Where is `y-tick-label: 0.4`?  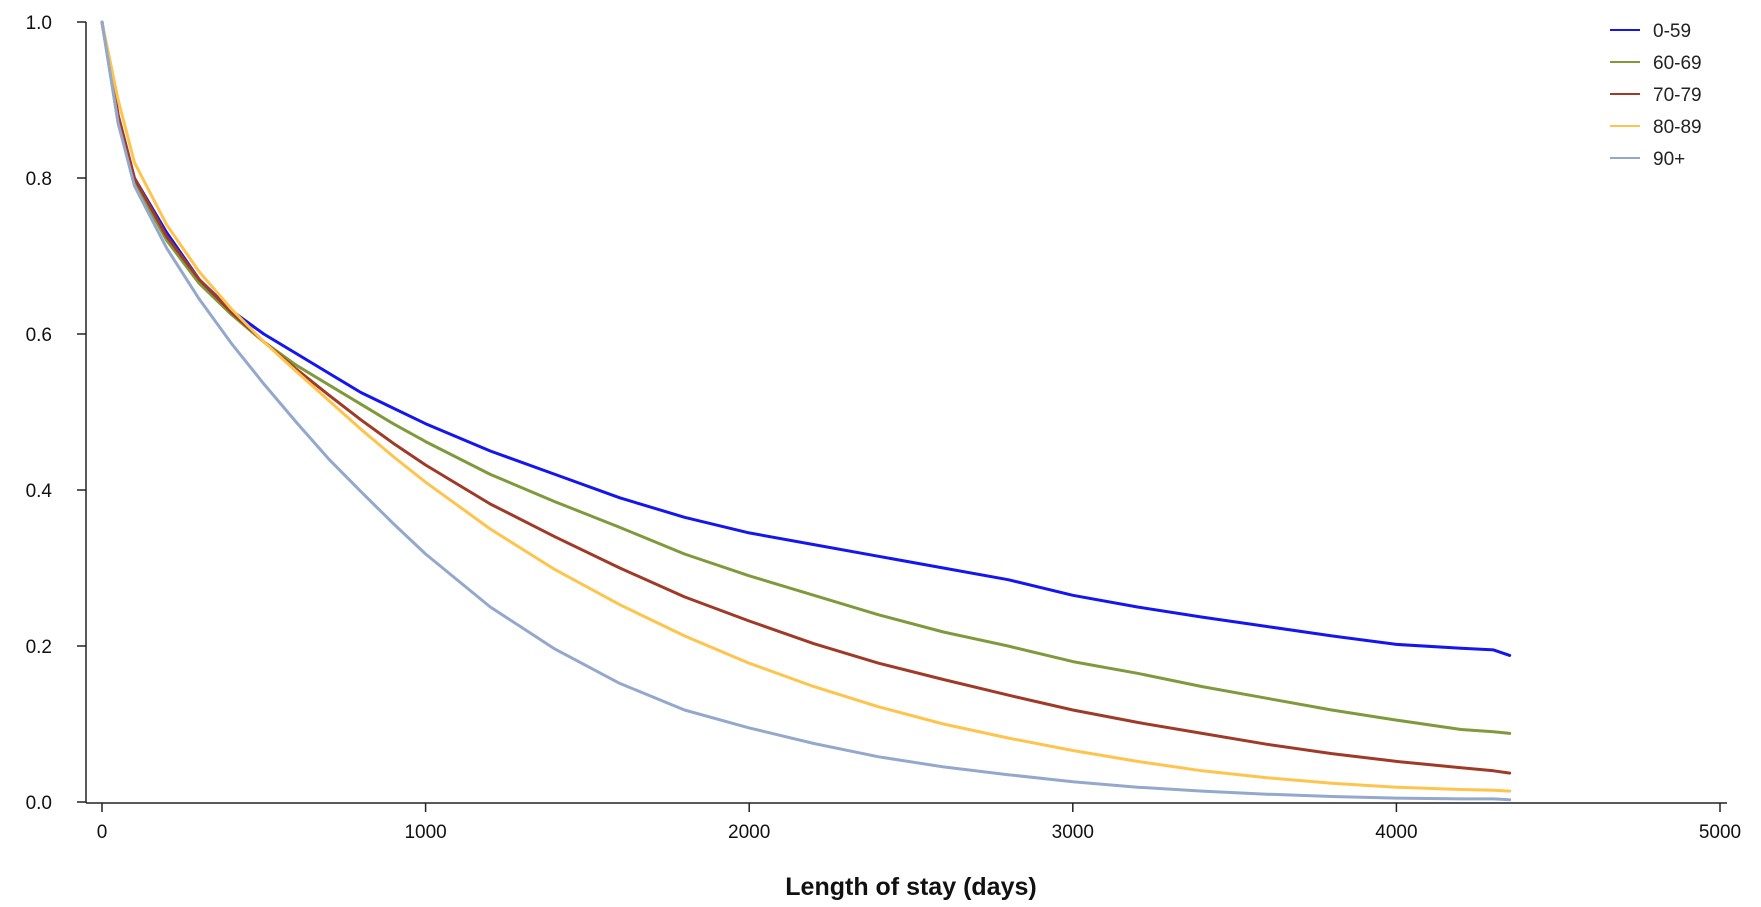
y-tick-label: 0.4 is located at coordinates (39, 491).